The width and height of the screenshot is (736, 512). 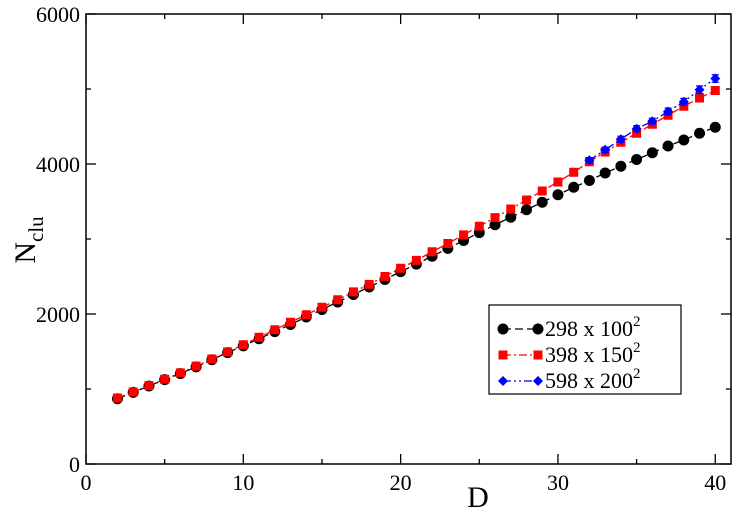 What do you see at coordinates (58, 14) in the screenshot?
I see `y-tick-label: 6000` at bounding box center [58, 14].